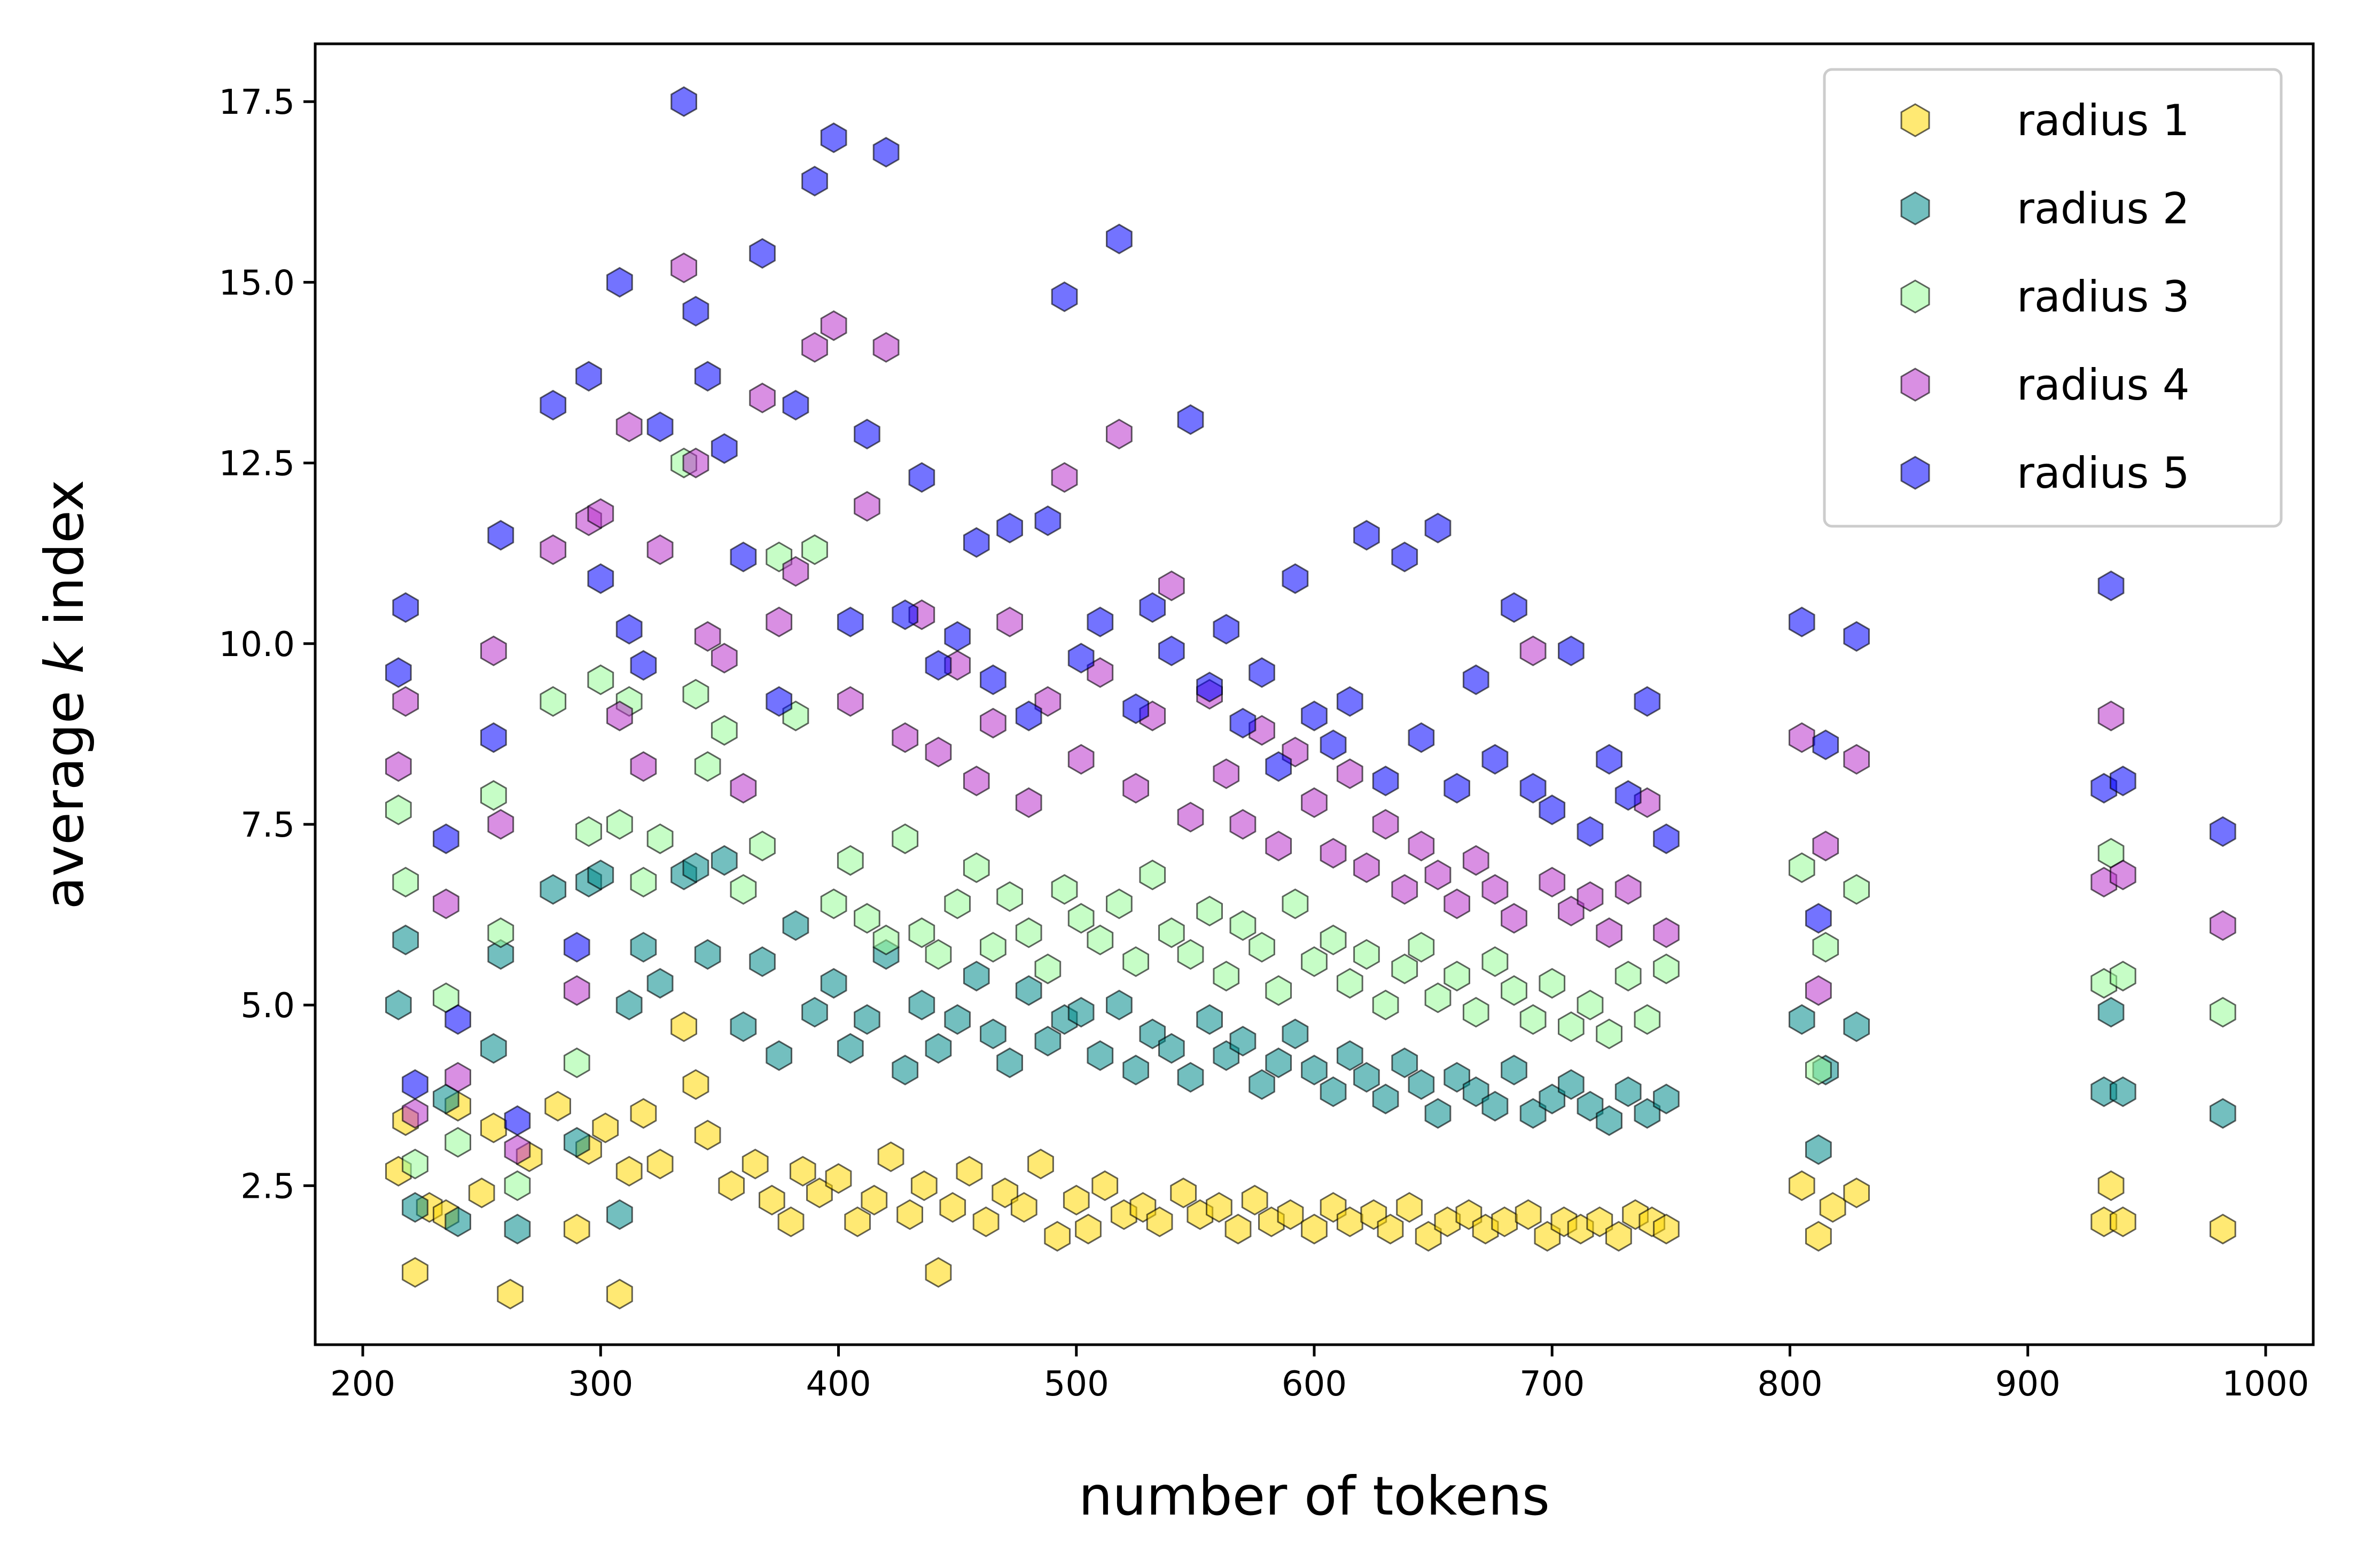 The width and height of the screenshot is (2372, 1568). Describe the element at coordinates (267, 825) in the screenshot. I see `y-tick-label: 7.5` at that location.